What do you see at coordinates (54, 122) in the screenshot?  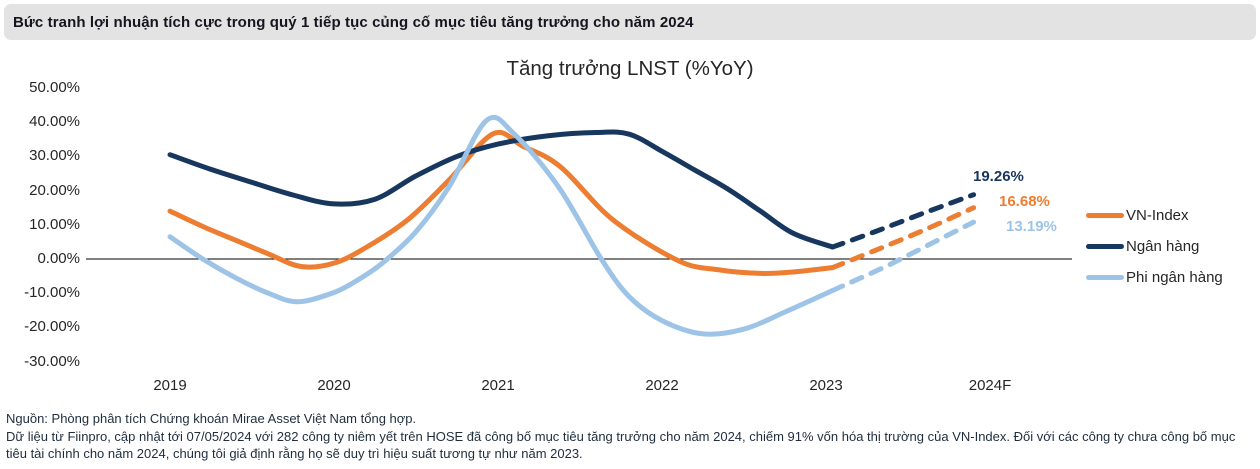 I see `y-tick-label: 40.00%` at bounding box center [54, 122].